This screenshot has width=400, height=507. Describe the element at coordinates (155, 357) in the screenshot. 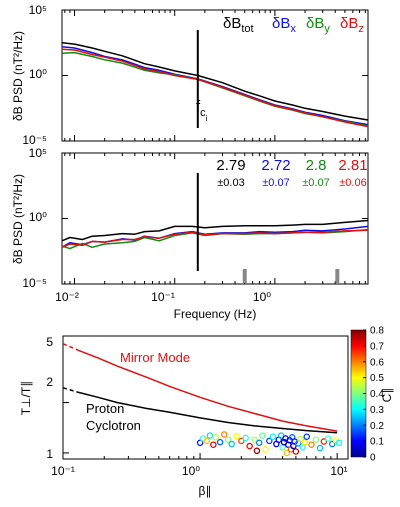

I see `mirror-mode-label: Mirror Mode` at that location.